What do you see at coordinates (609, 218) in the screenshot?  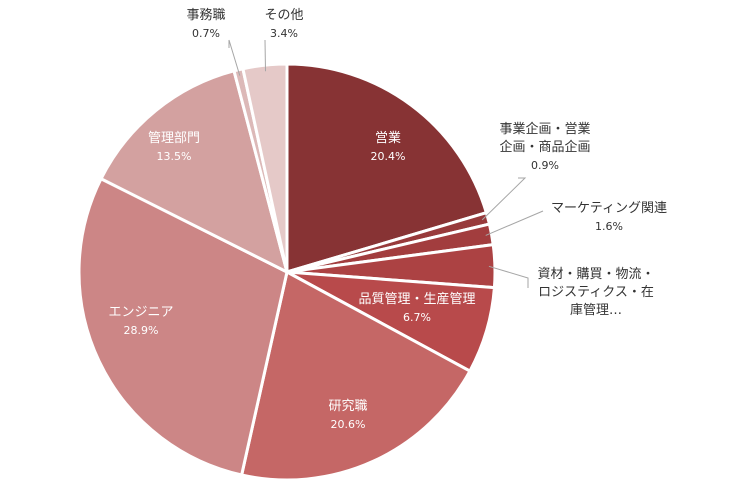 I see `slice-label-marketing: マーケティング関連 1.6%` at bounding box center [609, 218].